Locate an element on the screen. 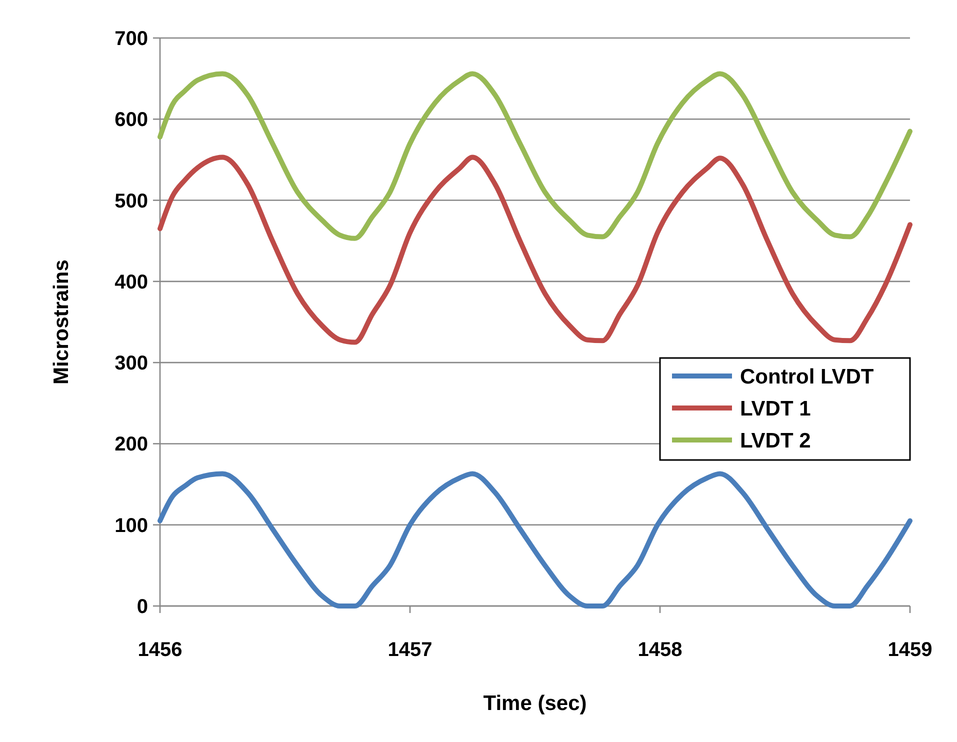 The height and width of the screenshot is (742, 957). y-axis-title: Microstrains is located at coordinates (61, 322).